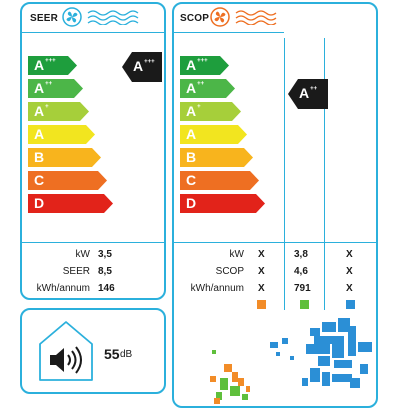 The width and height of the screenshot is (400, 408). I want to click on seer-class-sup: ++, so click(49, 84).